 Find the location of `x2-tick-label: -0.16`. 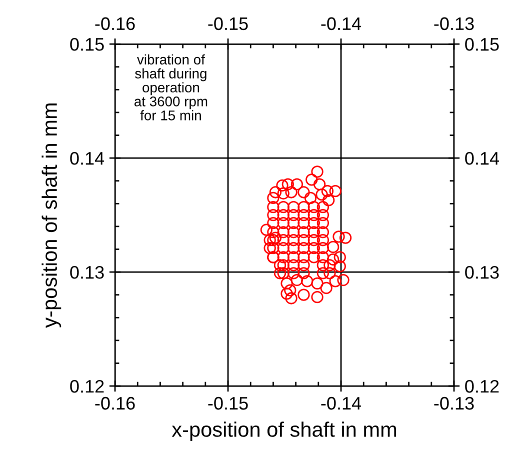

x2-tick-label: -0.16 is located at coordinates (115, 23).